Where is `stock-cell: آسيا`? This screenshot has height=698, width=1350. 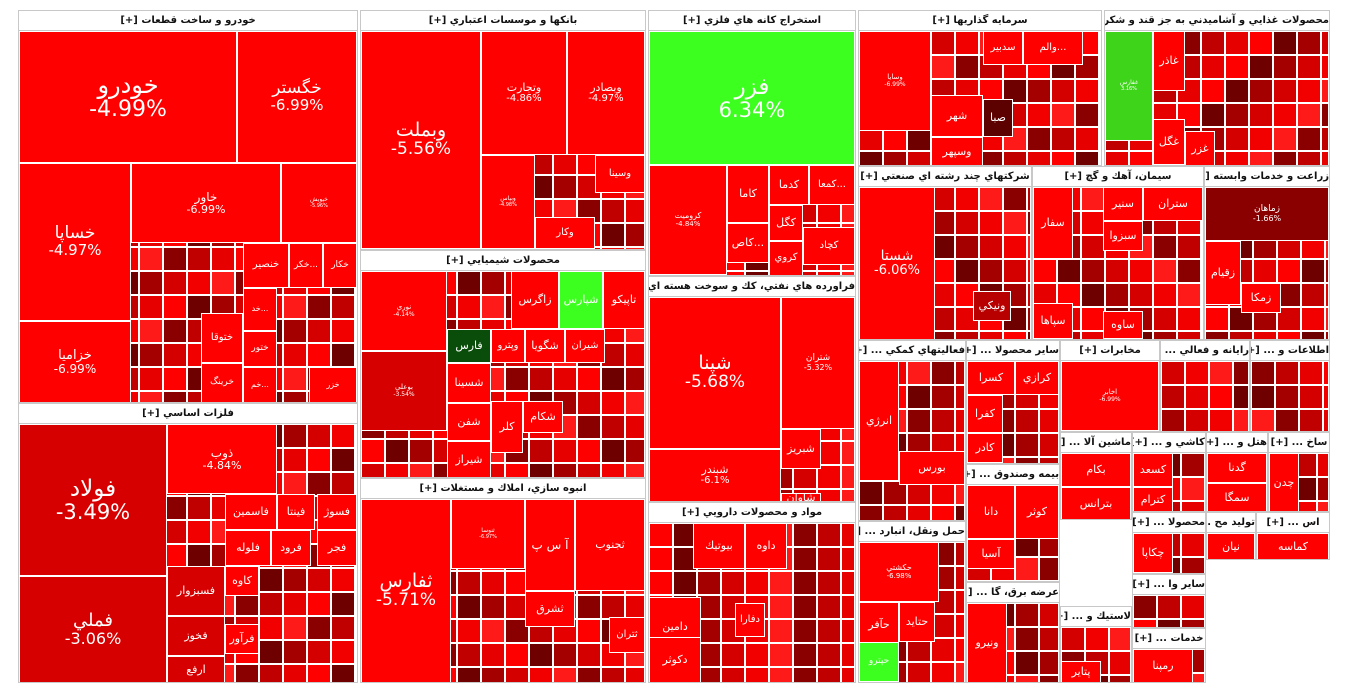 stock-cell: آسيا is located at coordinates (991, 554).